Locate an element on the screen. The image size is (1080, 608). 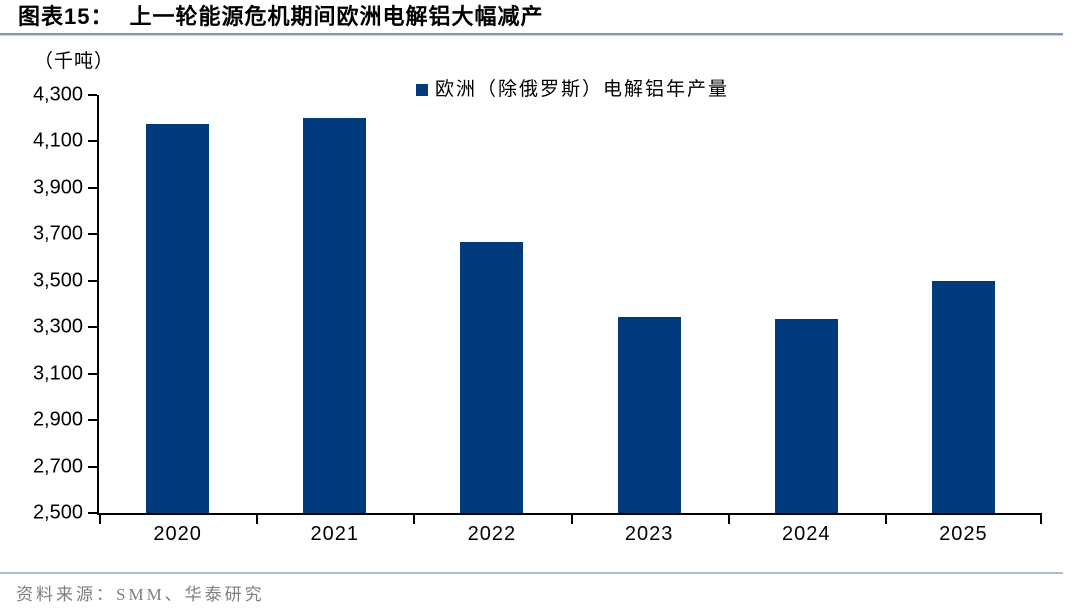
footer-divider is located at coordinates (531, 573).